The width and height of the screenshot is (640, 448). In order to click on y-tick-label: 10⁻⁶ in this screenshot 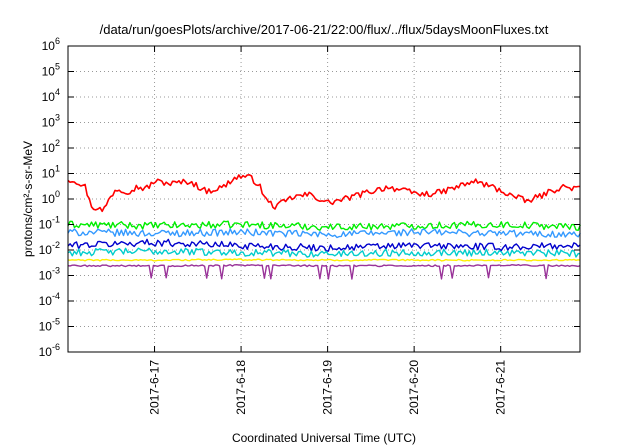, I will do `click(49, 350)`.